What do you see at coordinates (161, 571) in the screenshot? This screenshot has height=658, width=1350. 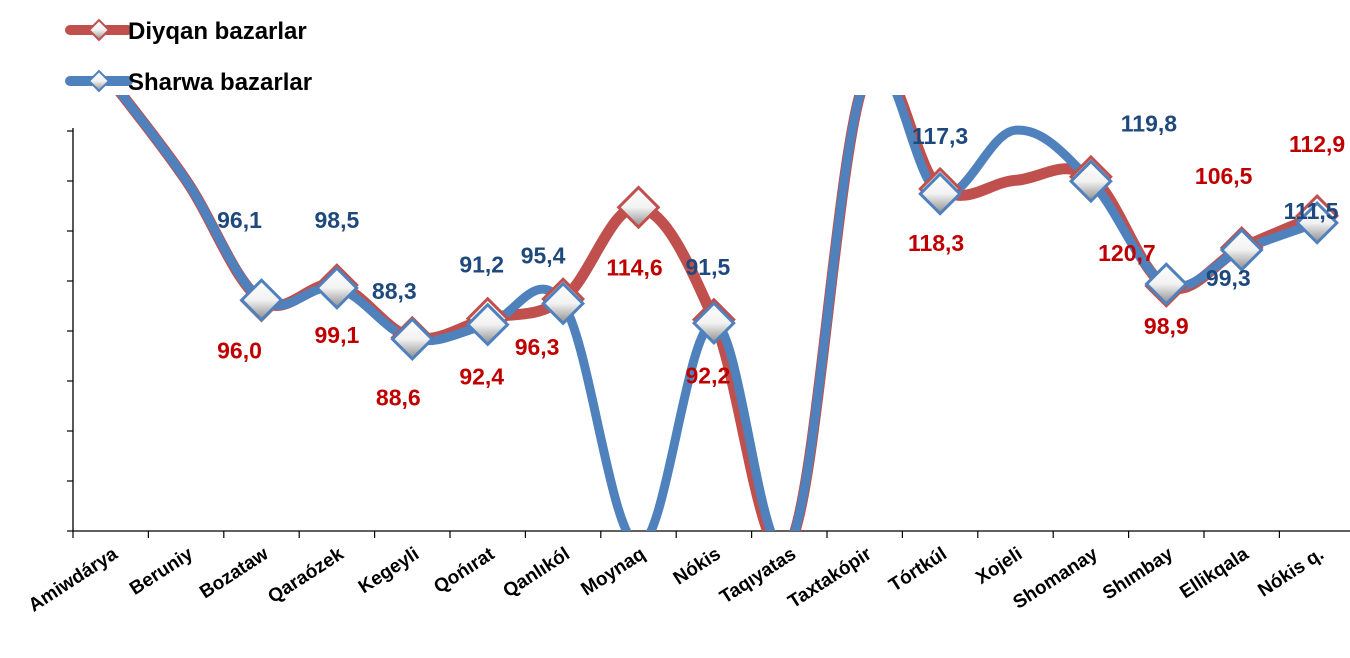 I see `x-tick-label: Beruniy` at bounding box center [161, 571].